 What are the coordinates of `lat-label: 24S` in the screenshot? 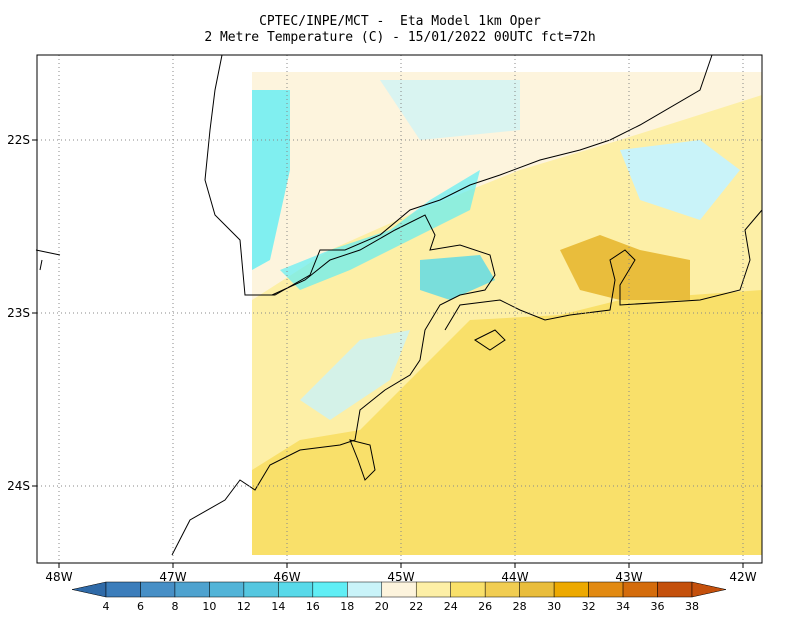 It's located at (18, 486).